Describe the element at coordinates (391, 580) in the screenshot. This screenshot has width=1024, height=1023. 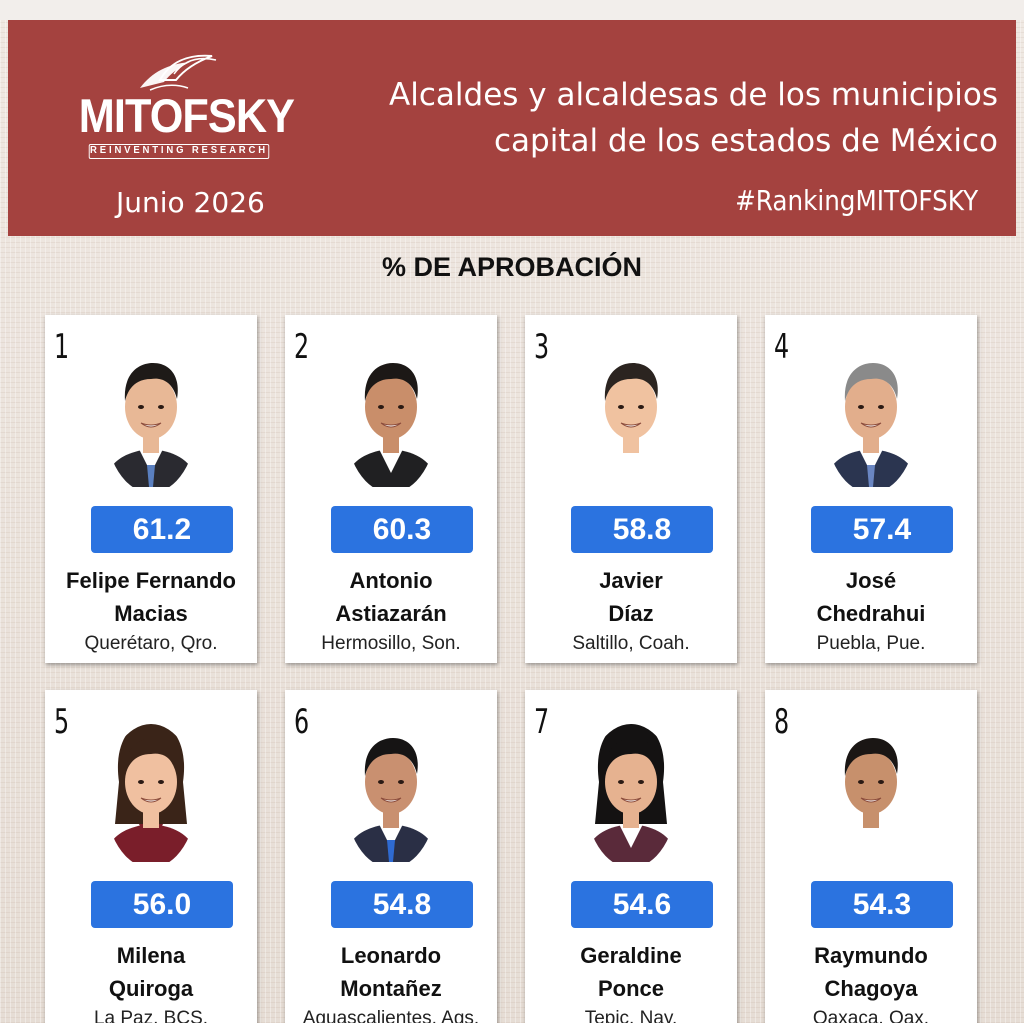
I see `mayor-first-name: Antonio` at that location.